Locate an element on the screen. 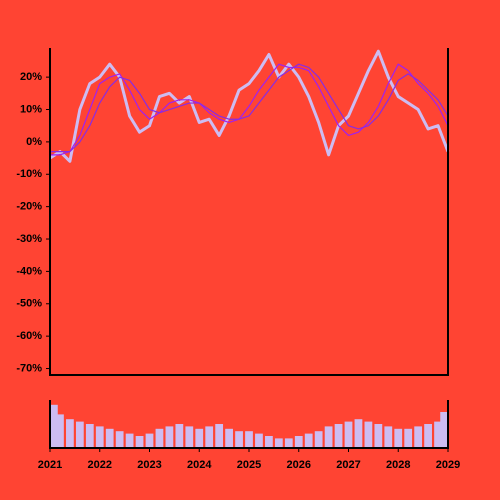 The image size is (500, 500). x-tick-label: 2022 is located at coordinates (100, 465).